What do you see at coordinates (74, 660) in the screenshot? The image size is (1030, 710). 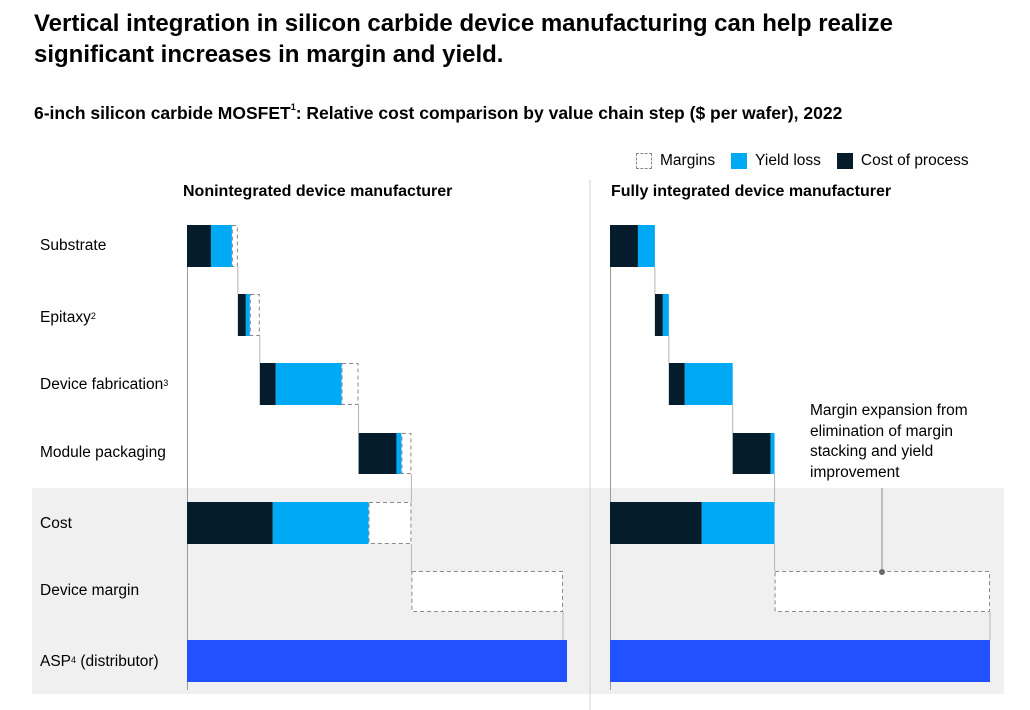 I see `footnote-marker: 4` at bounding box center [74, 660].